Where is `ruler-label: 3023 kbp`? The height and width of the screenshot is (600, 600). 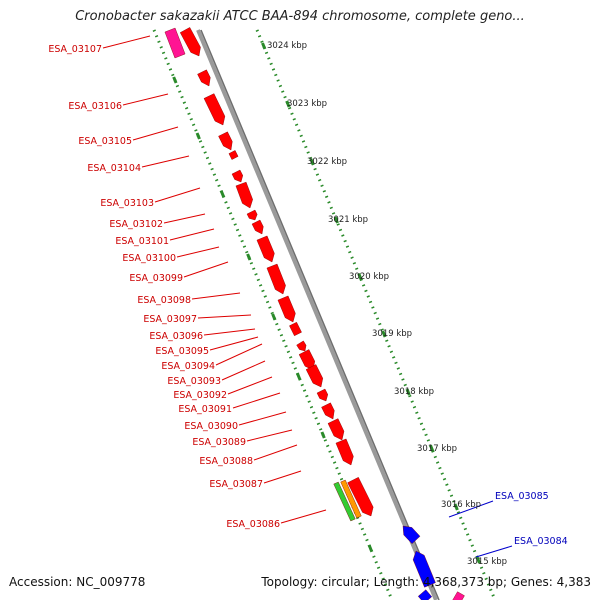
ruler-label: 3023 kbp is located at coordinates (307, 104).